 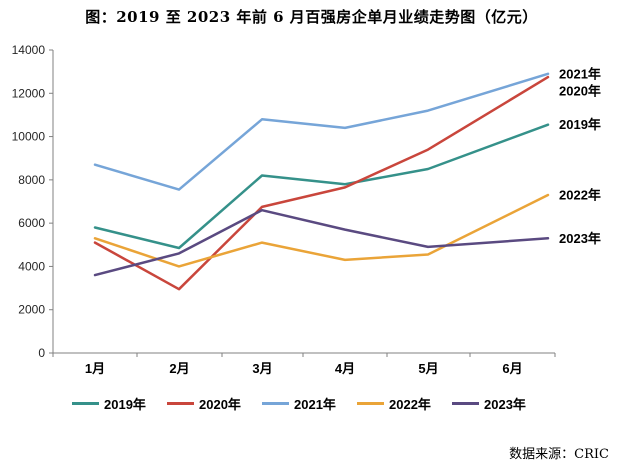 I want to click on legend-item-2022年: 2022年, so click(x=404, y=403).